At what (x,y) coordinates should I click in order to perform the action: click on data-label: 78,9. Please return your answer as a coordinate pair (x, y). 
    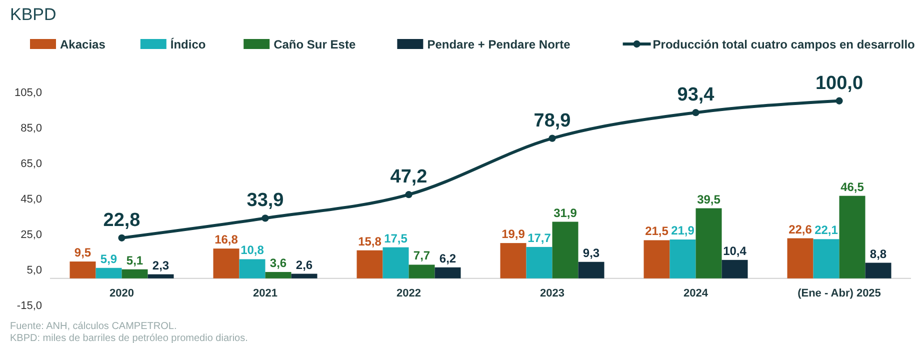
    Looking at the image, I should click on (552, 121).